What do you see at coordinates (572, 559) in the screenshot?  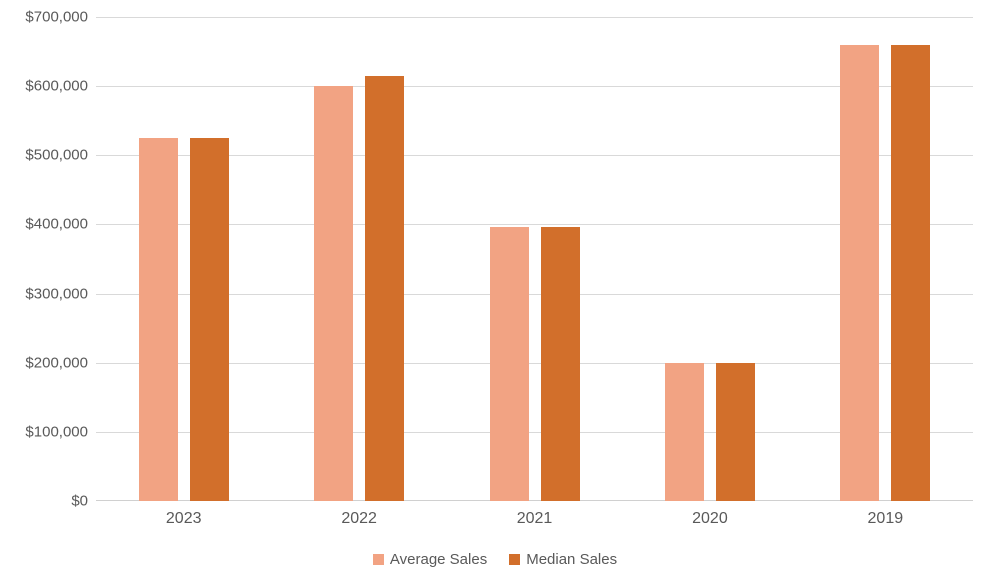 I see `legend-label-median-sales: Median Sales` at bounding box center [572, 559].